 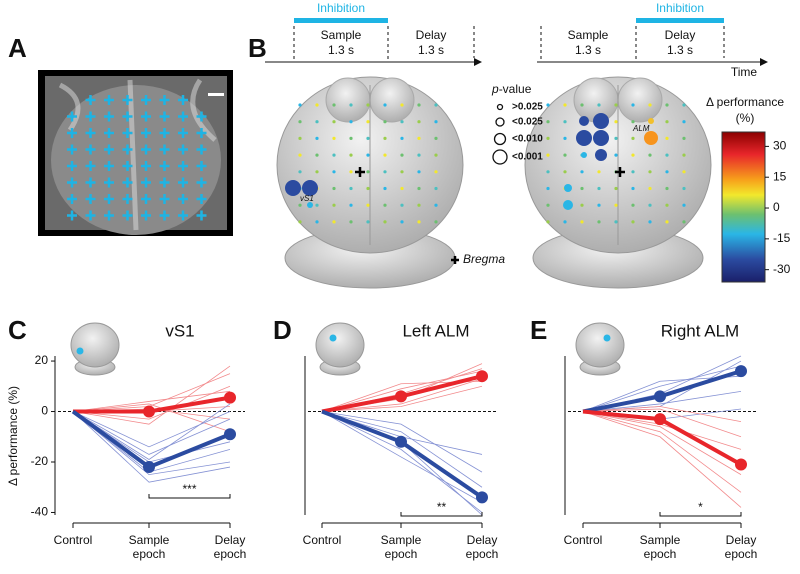 I want to click on inhibition-label: Inhibition, so click(x=680, y=8).